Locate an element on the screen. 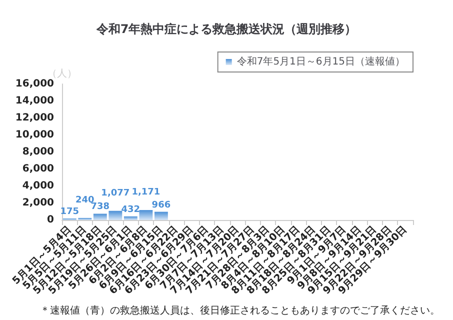 This screenshot has height=320, width=453. y-tick-label: 8,000 is located at coordinates (38, 152).